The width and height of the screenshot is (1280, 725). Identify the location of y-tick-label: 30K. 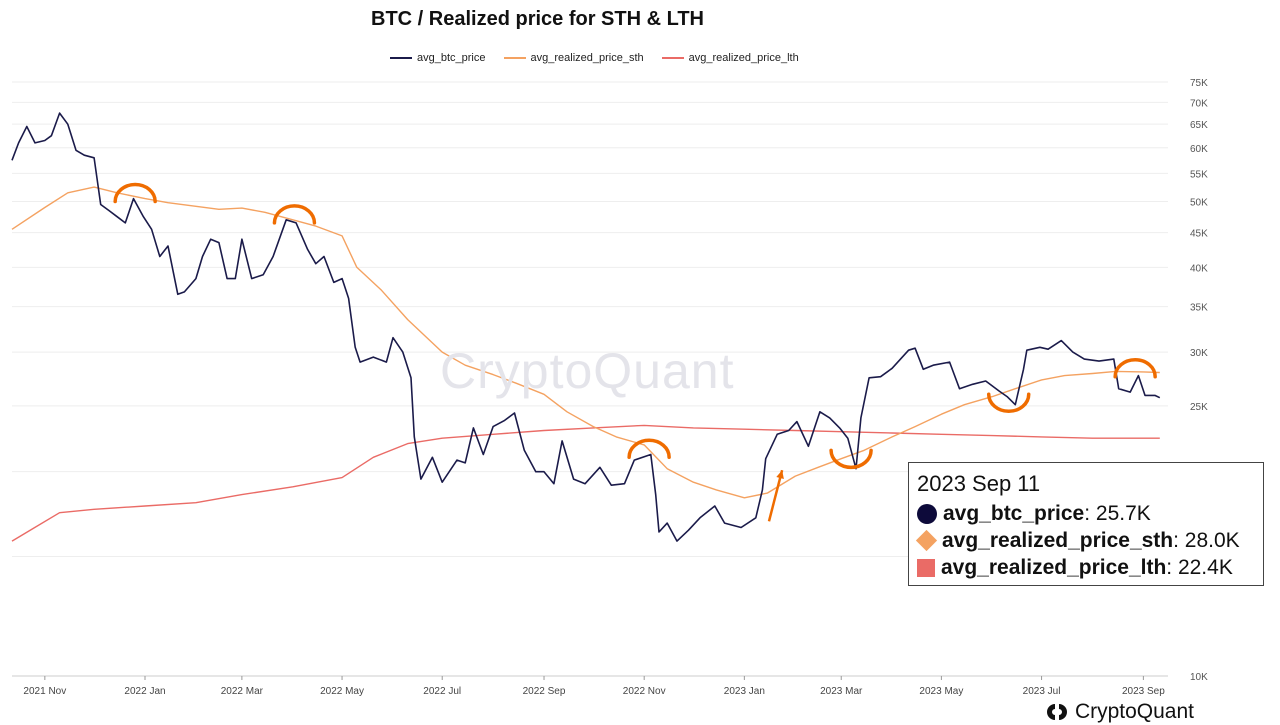
(1199, 353).